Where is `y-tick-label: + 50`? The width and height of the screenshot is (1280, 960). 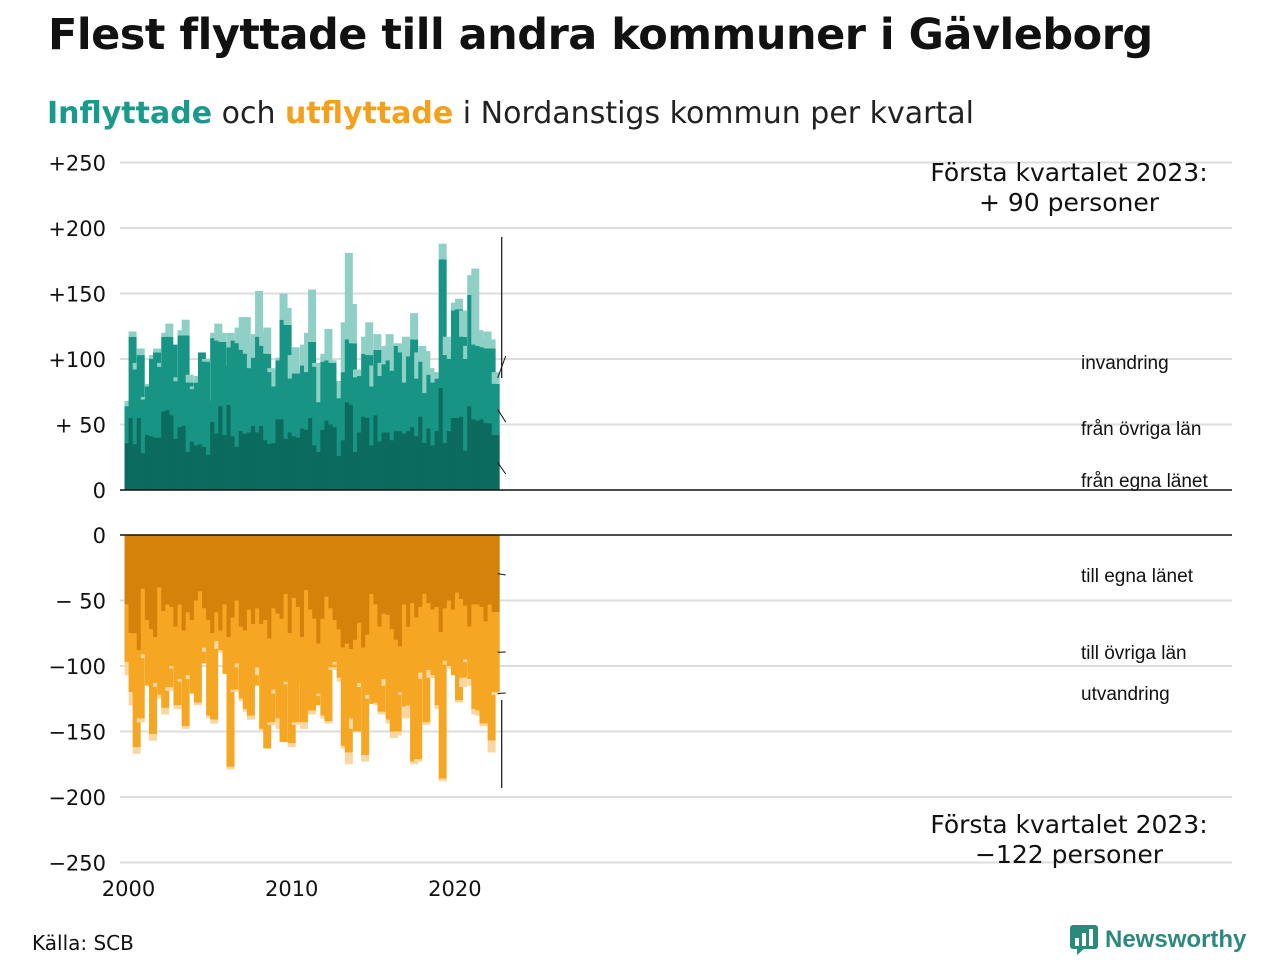 y-tick-label: + 50 is located at coordinates (80, 426).